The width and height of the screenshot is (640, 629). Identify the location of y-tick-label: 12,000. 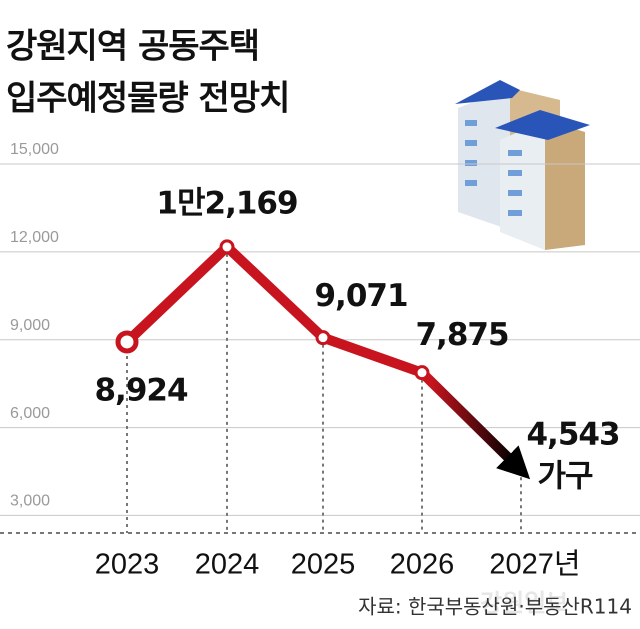
(34, 237).